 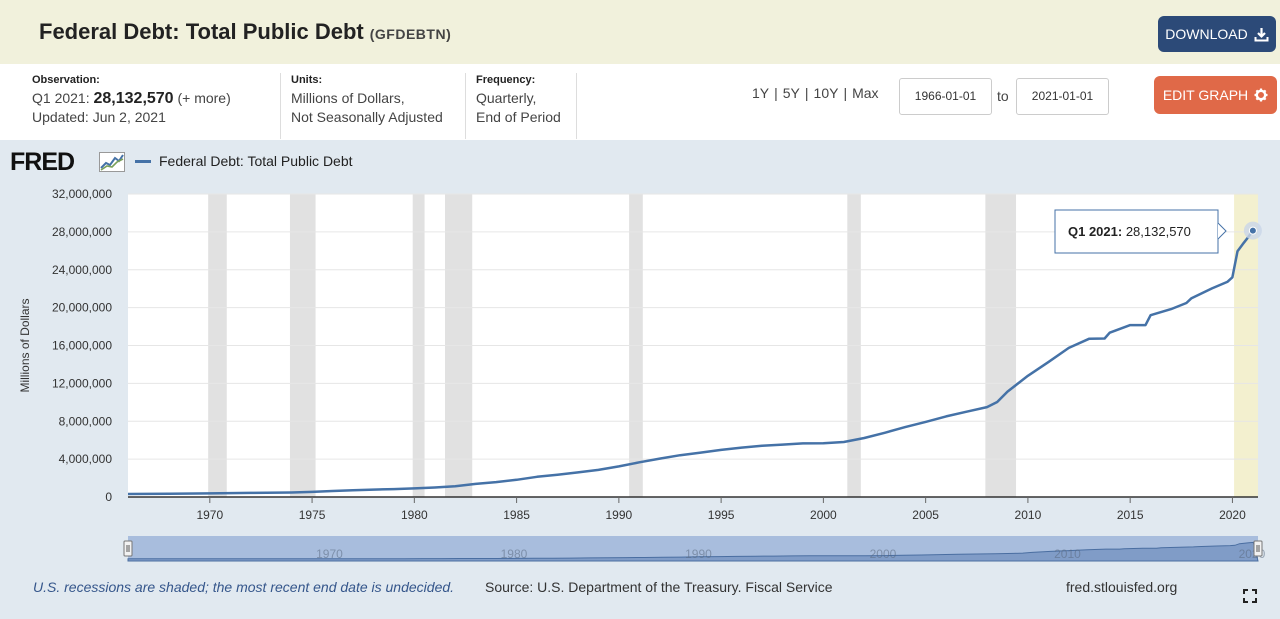 I want to click on x-tick-label: 1990, so click(x=619, y=515).